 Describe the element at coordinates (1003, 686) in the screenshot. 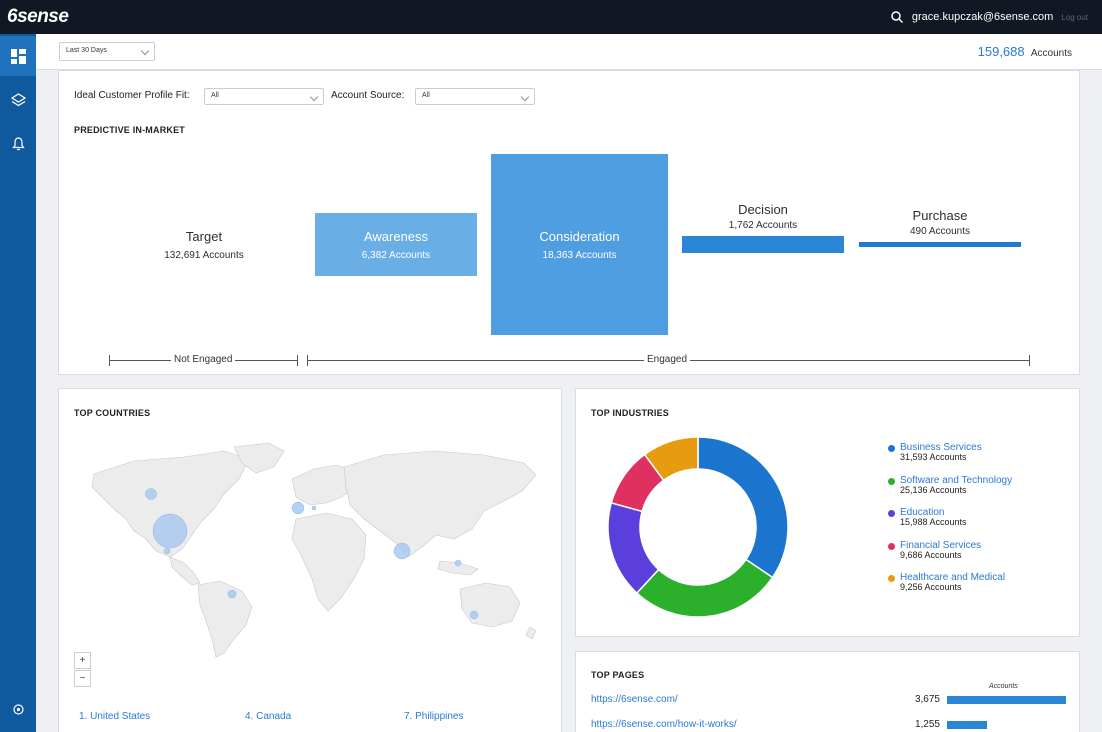

I see `accounts-column-header: Accounts` at that location.